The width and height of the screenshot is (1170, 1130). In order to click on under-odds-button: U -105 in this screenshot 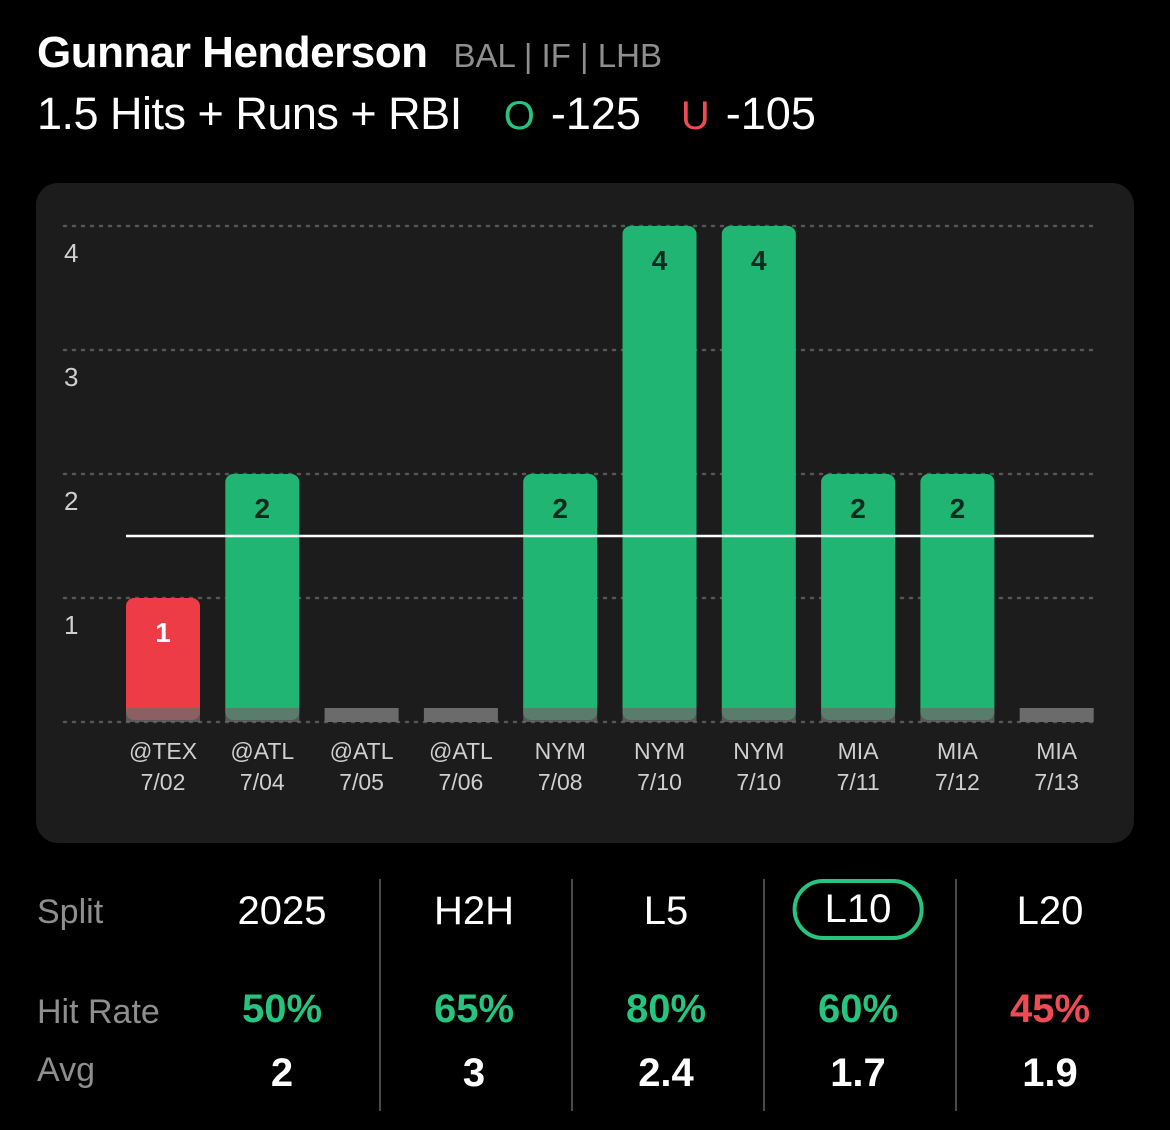, I will do `click(748, 114)`.